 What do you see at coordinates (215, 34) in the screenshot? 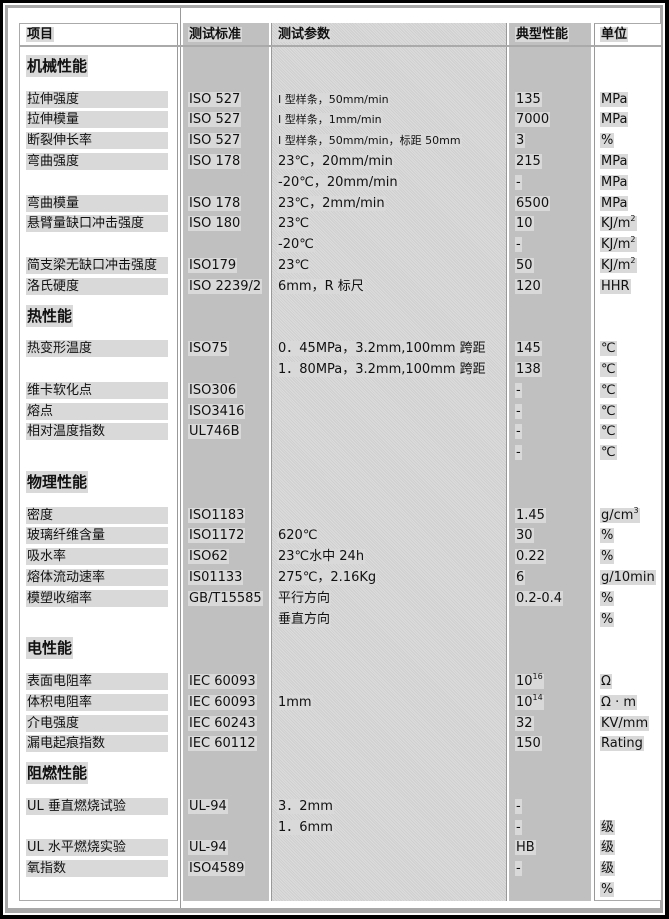
I see `header-standard-label: 测试标准` at bounding box center [215, 34].